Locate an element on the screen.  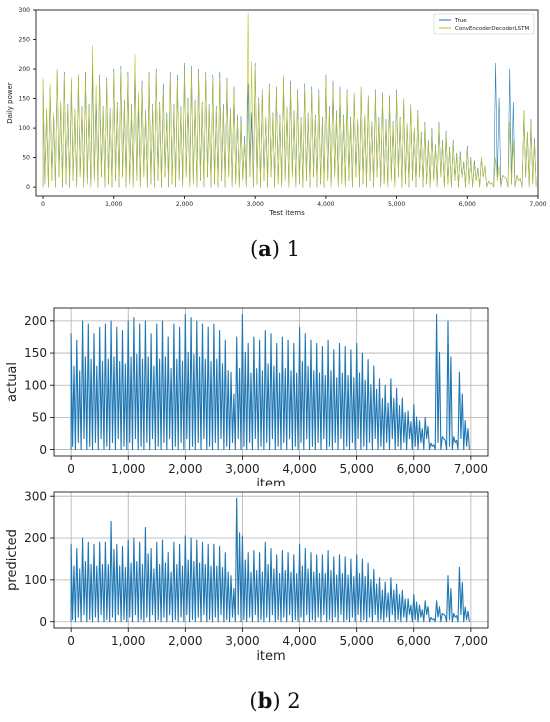
x-axis-label: Test items is located at coordinates (286, 213).